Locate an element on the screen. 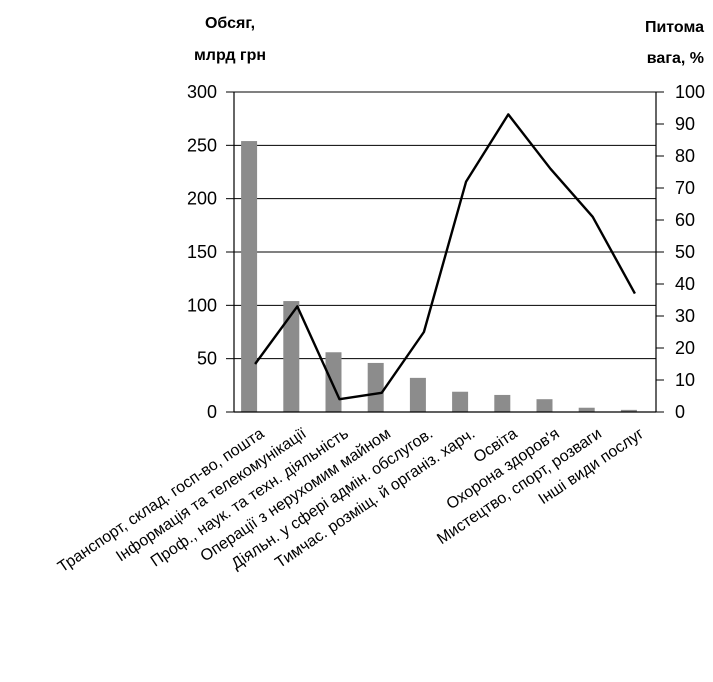  right-tick-label: 100 is located at coordinates (690, 92).